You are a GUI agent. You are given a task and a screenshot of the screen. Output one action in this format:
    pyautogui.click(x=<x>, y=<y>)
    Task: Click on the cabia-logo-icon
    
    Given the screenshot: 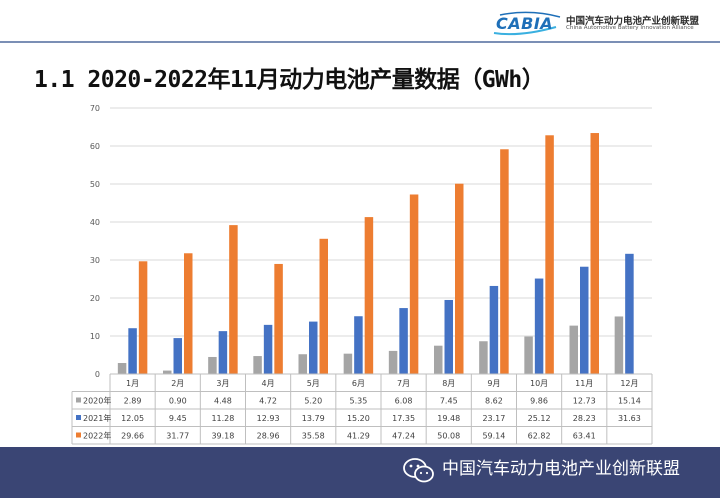 What is the action you would take?
    pyautogui.click(x=527, y=23)
    